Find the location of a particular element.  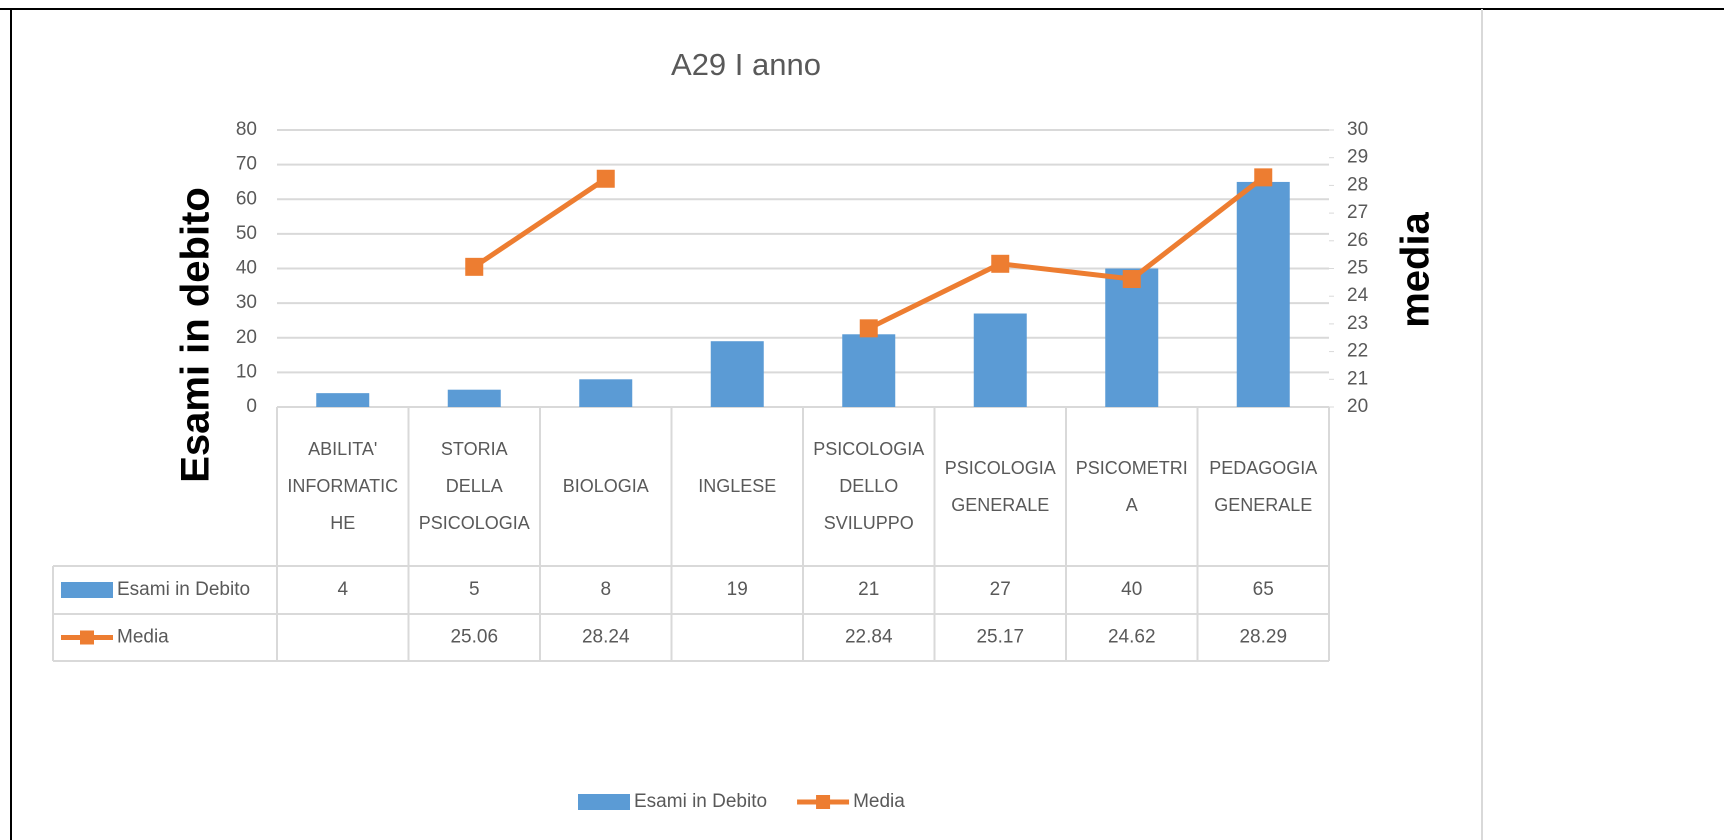

table-value: 27 is located at coordinates (1000, 589).